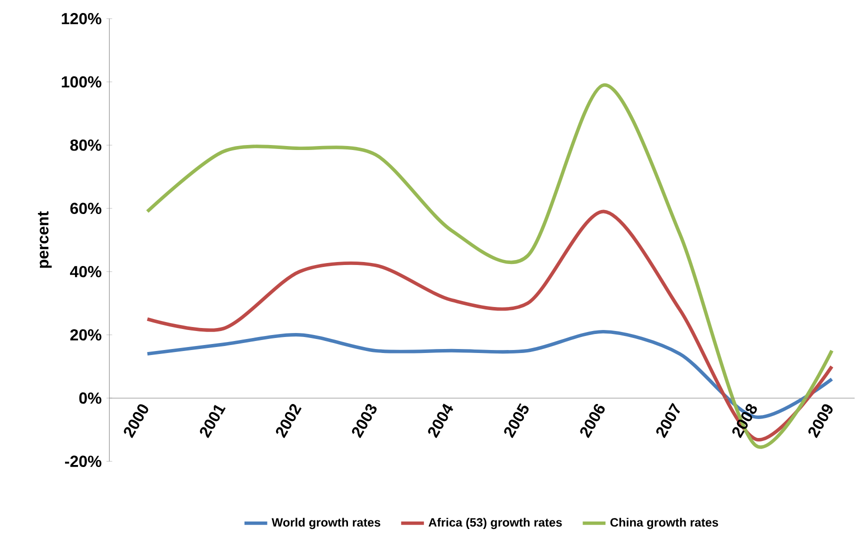  I want to click on y-tick-label: 20%, so click(86, 335).